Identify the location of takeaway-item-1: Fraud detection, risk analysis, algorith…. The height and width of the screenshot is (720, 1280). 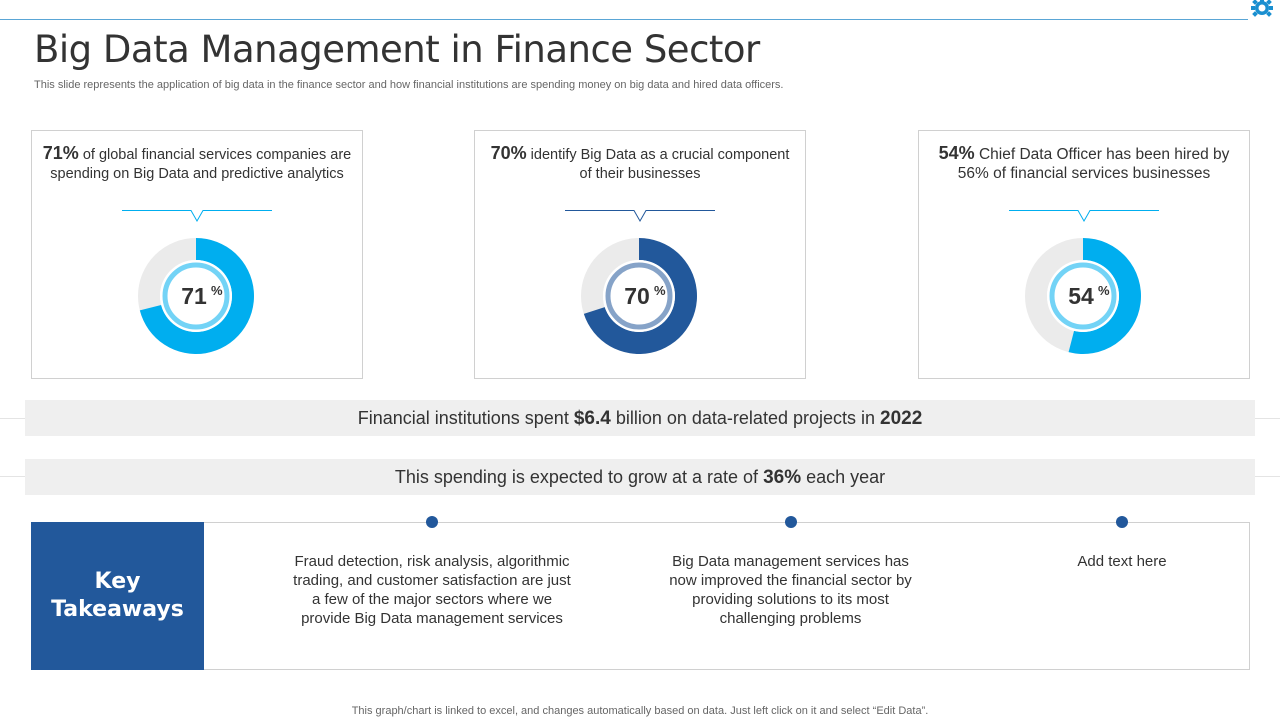
(432, 590).